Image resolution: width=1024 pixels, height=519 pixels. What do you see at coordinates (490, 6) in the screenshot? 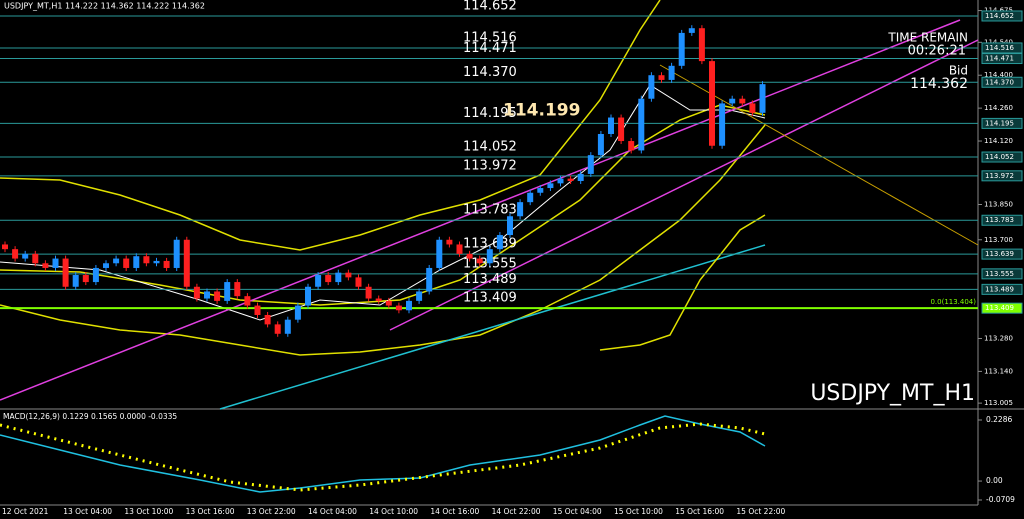
I see `level-label: 114.652` at bounding box center [490, 6].